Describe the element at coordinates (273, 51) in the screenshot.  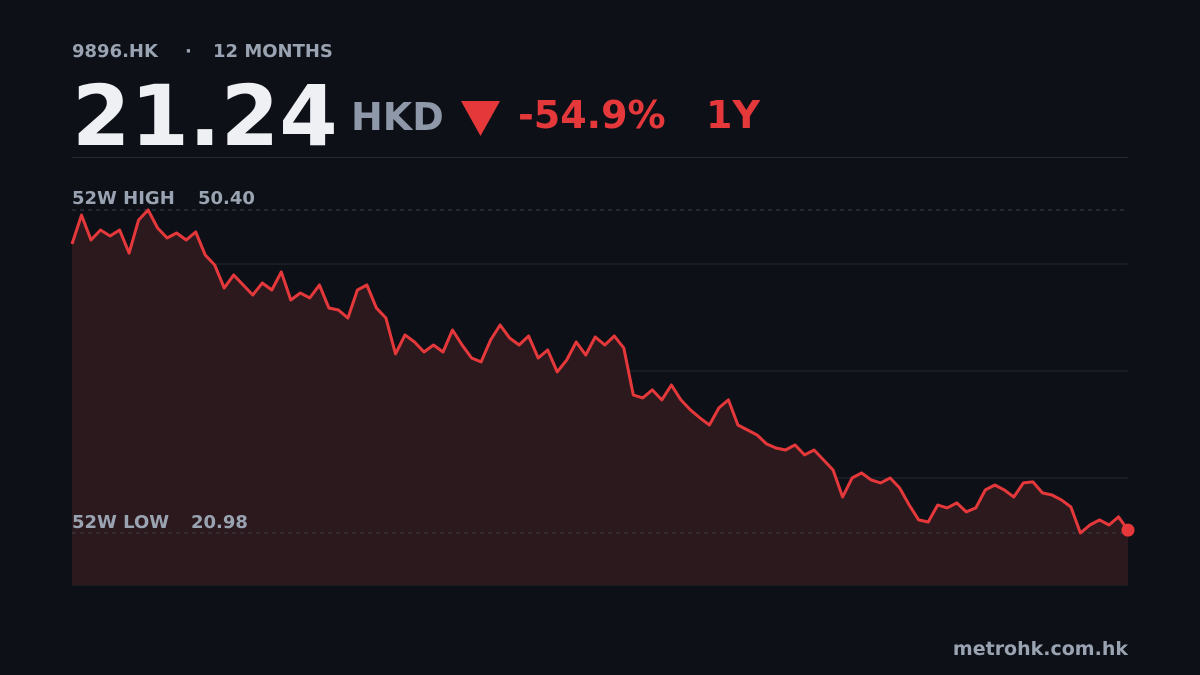
I see `period-label: 12 MONTHS` at that location.